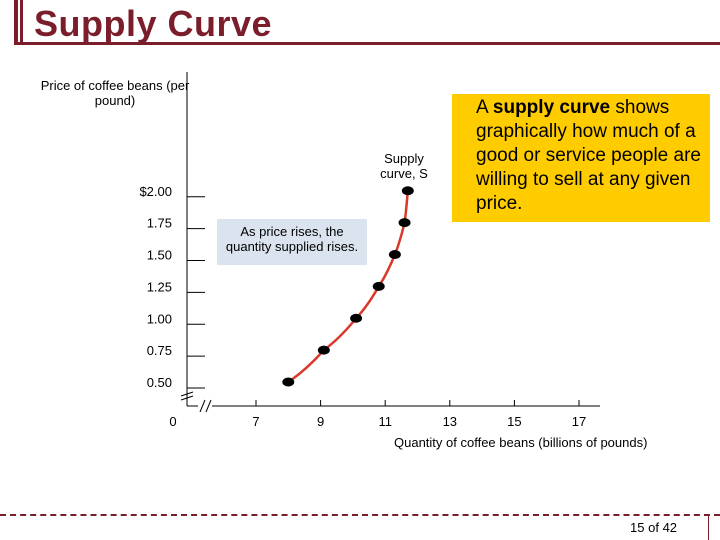 The width and height of the screenshot is (720, 540). I want to click on x-tick-label: 11, so click(385, 421).